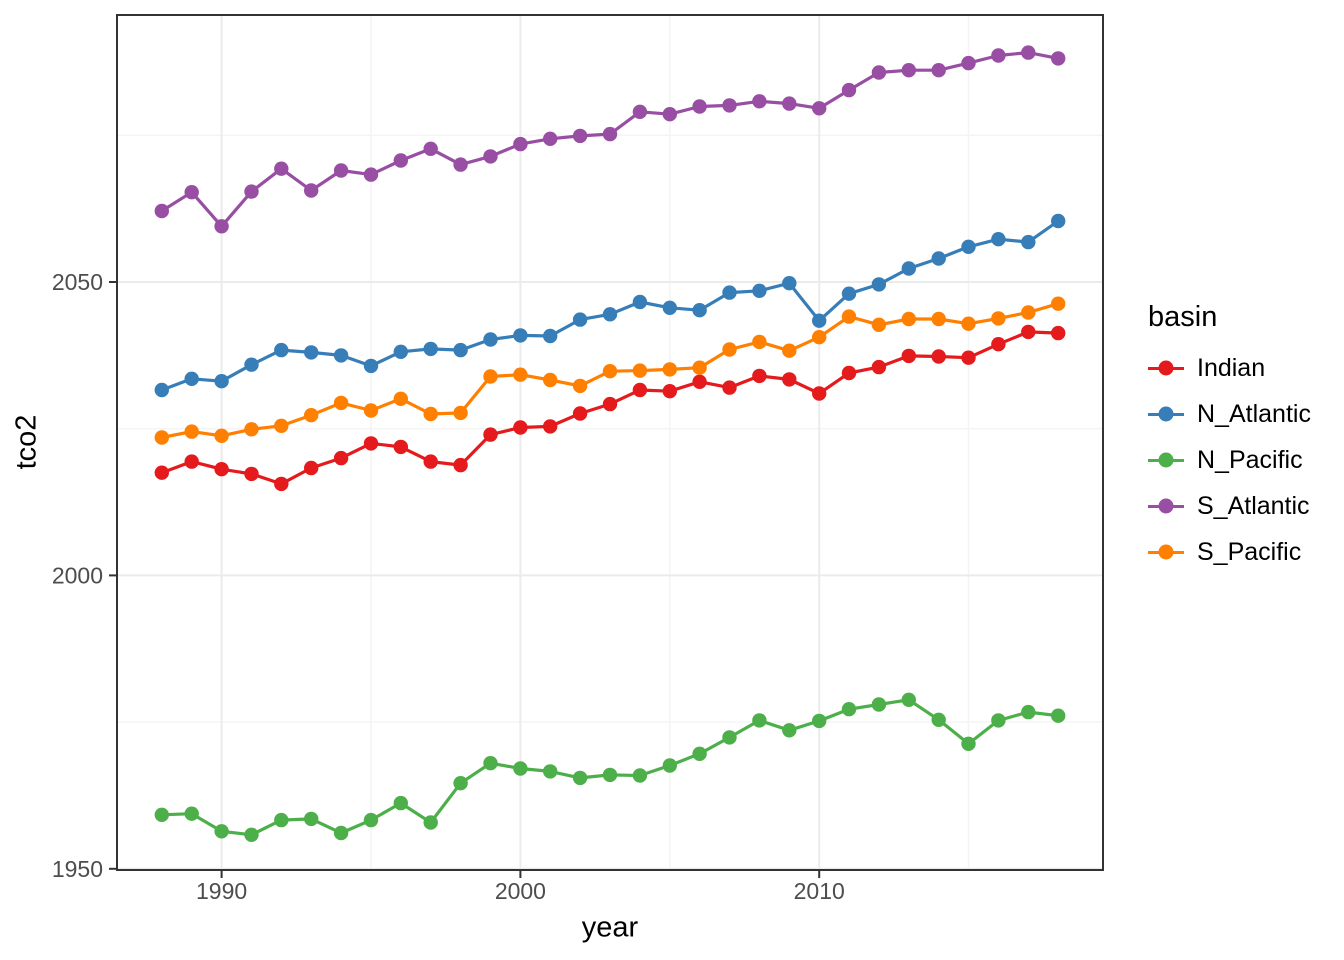 Image resolution: width=1344 pixels, height=960 pixels. What do you see at coordinates (1229, 460) in the screenshot?
I see `legend-item-n-pacific: N_Pacific` at bounding box center [1229, 460].